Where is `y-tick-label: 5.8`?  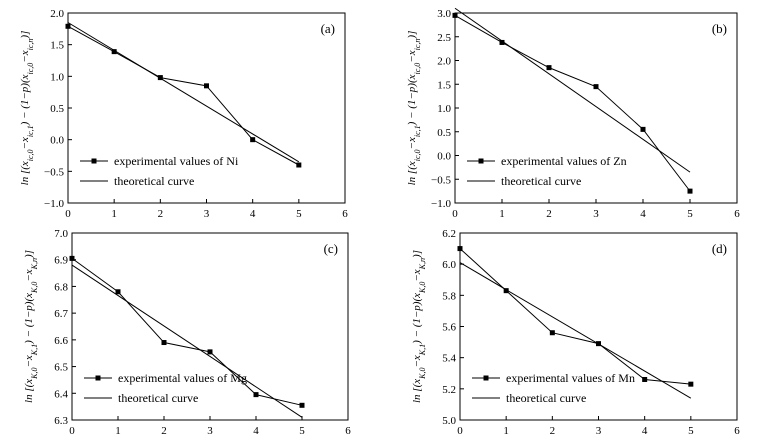 y-tick-label: 5.8 is located at coordinates (449, 296).